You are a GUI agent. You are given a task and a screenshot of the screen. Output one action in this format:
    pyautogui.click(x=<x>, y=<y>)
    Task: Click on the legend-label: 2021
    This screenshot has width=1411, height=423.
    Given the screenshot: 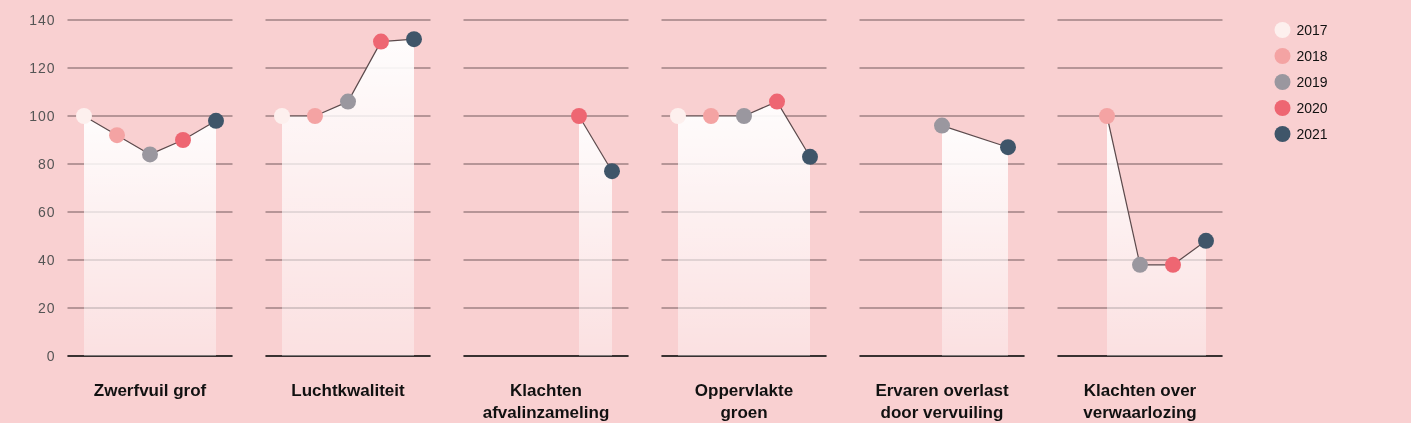 What is the action you would take?
    pyautogui.click(x=1312, y=134)
    